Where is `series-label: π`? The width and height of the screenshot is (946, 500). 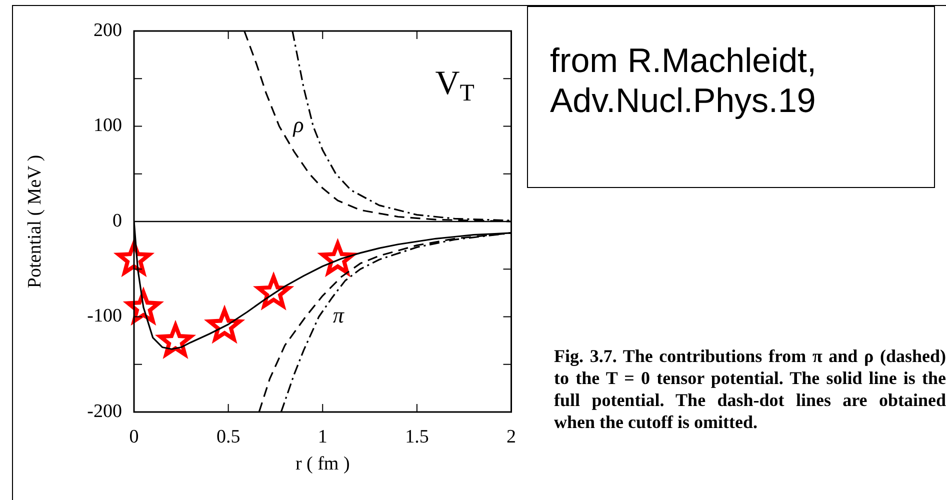 series-label: π is located at coordinates (338, 315).